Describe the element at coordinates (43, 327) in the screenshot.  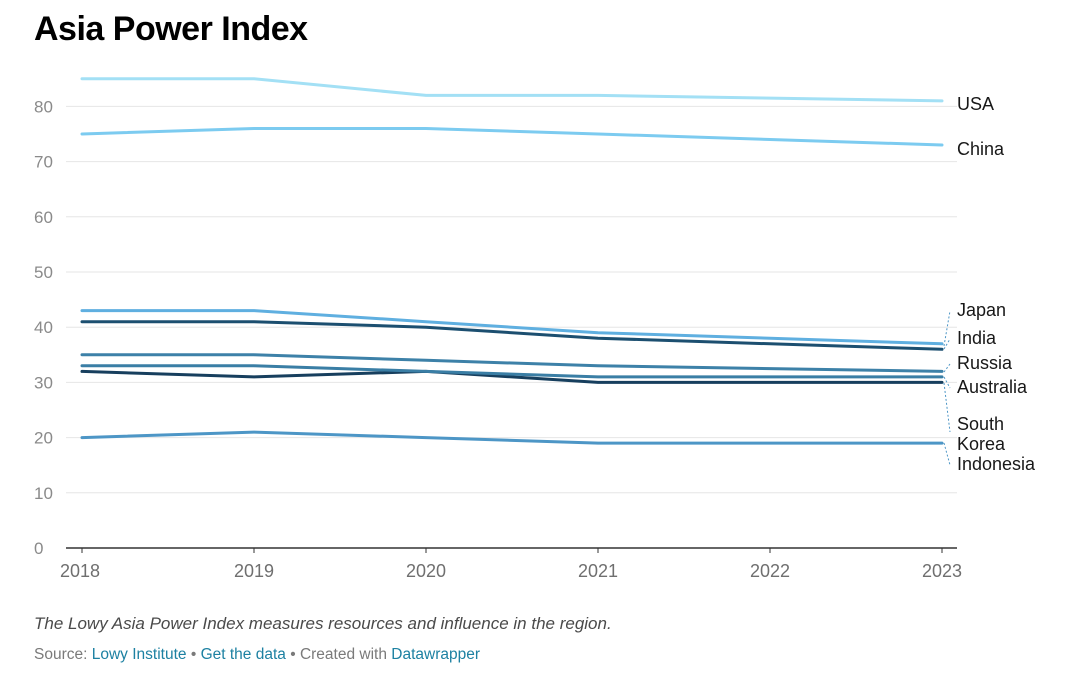
I see `y-tick-label: 40` at that location.